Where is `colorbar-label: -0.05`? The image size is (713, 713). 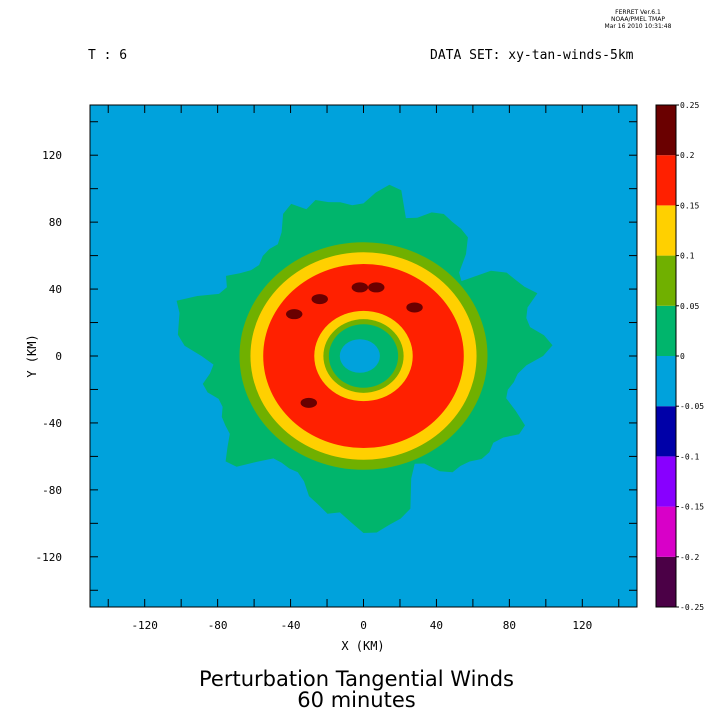
colorbar-label: -0.05 is located at coordinates (692, 406).